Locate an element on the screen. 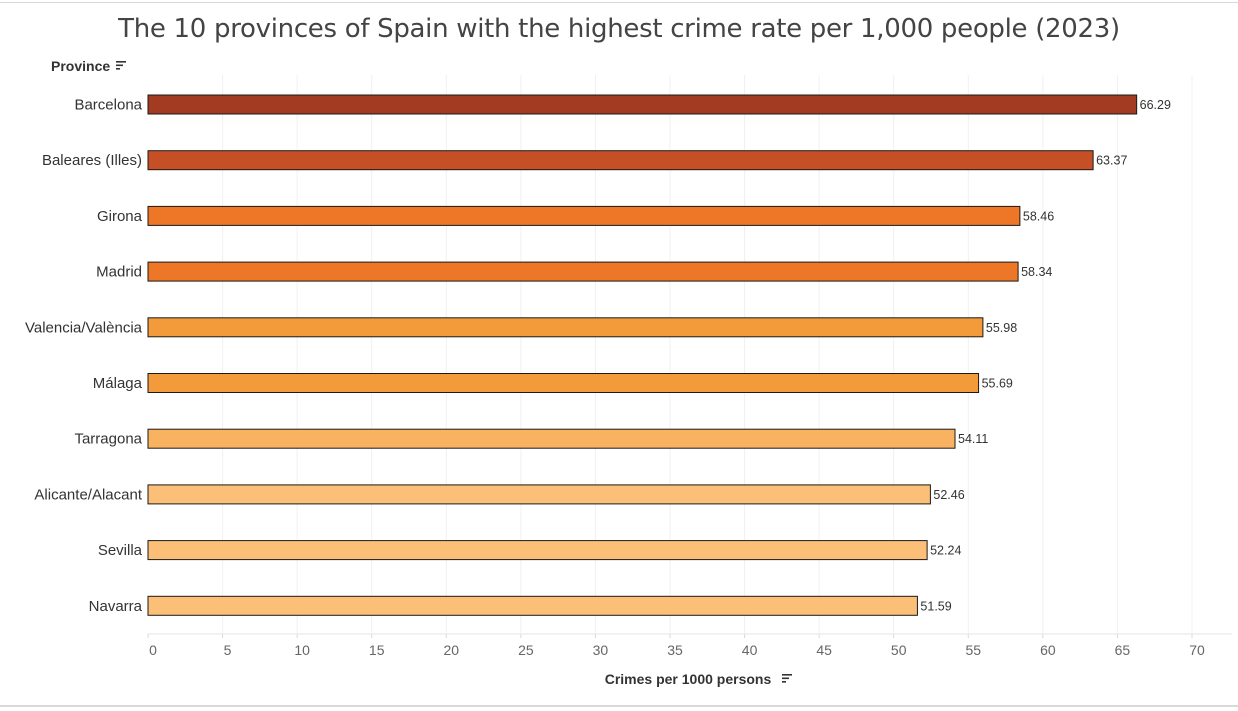  category-label: Girona is located at coordinates (120, 216).